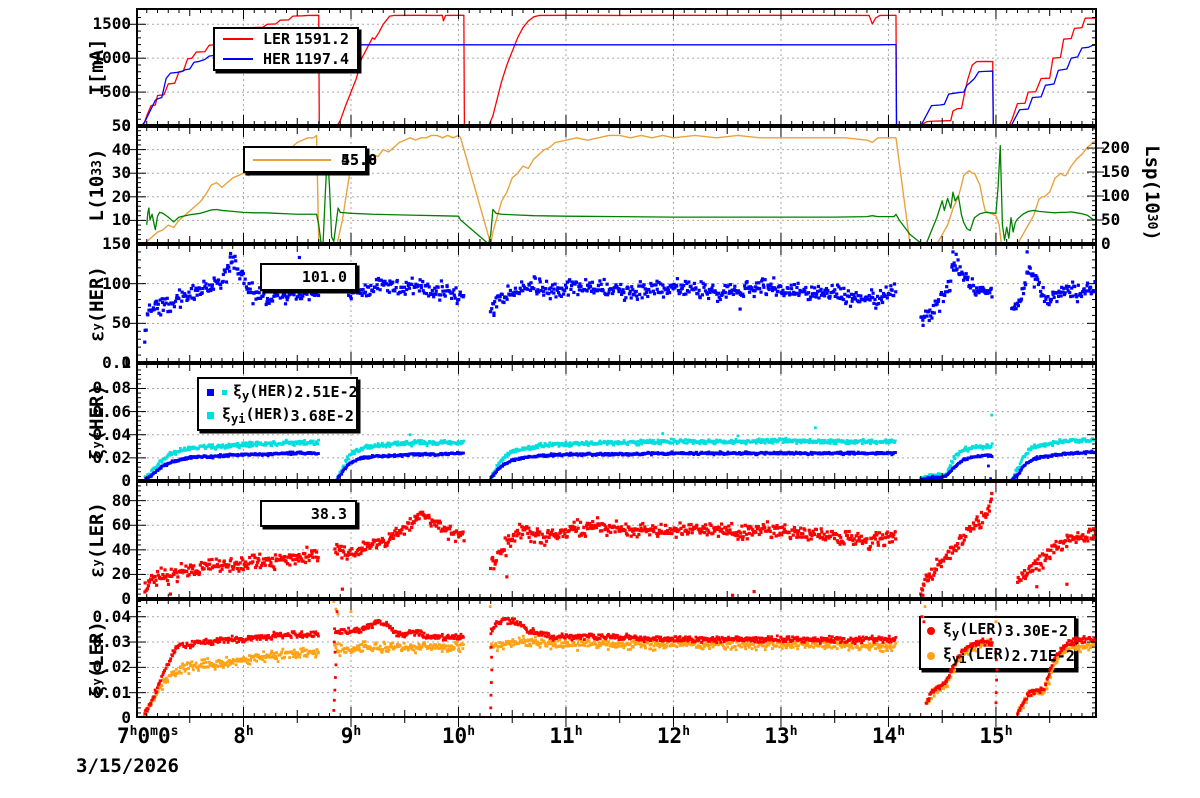 The image size is (1200, 798). Describe the element at coordinates (126, 598) in the screenshot. I see `y-tick-label-ey_ler: 0` at that location.